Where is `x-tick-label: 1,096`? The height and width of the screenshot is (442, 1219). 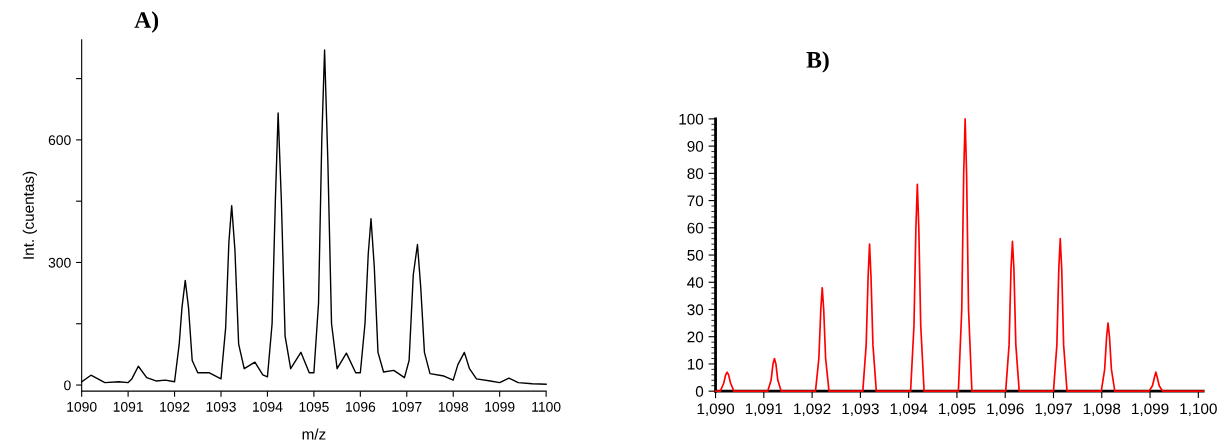
x-tick-label: 1,096 is located at coordinates (1005, 409).